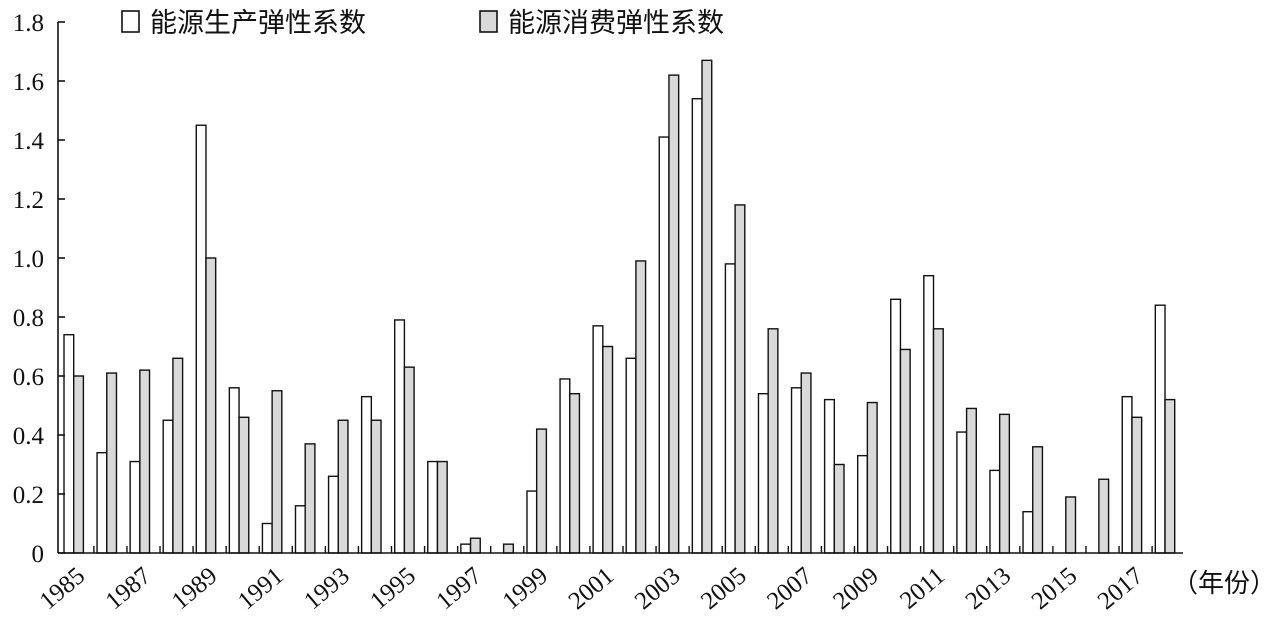 The height and width of the screenshot is (632, 1280). What do you see at coordinates (433, 507) in the screenshot?
I see `bar-production-1996` at bounding box center [433, 507].